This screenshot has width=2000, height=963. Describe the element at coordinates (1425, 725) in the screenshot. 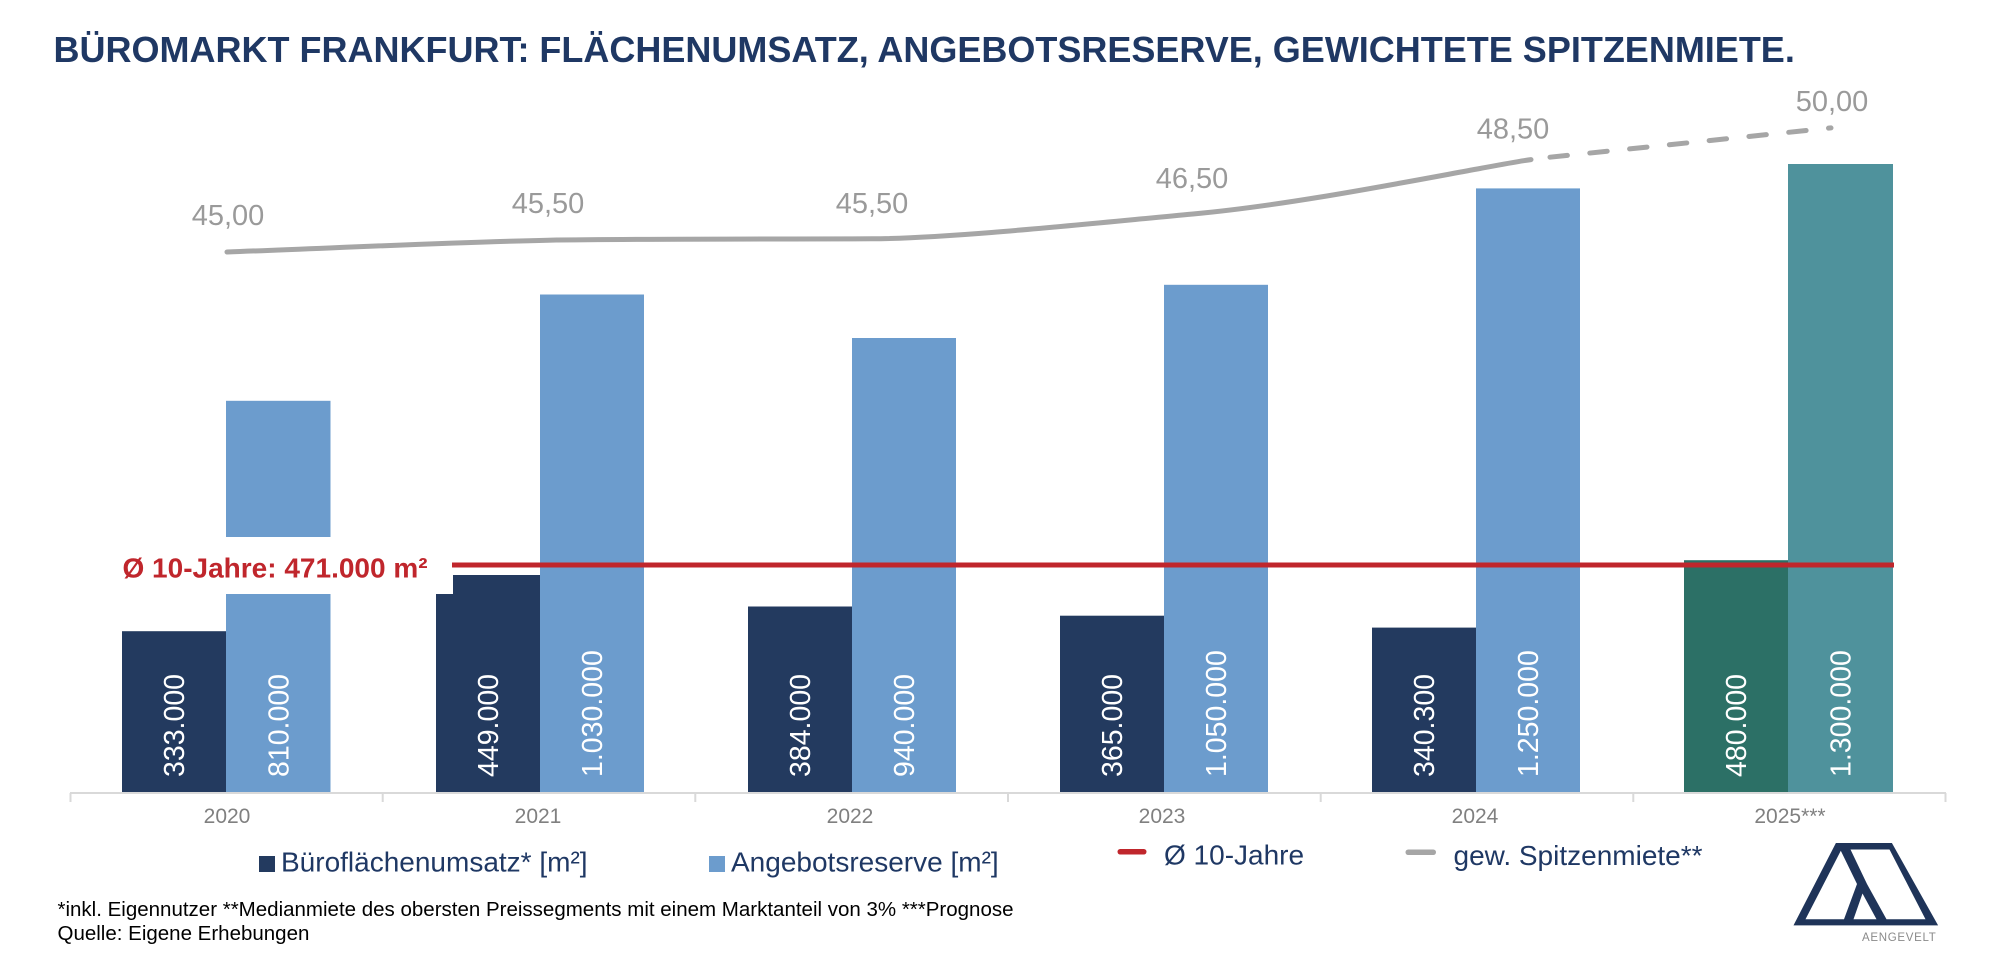

I see `svg-text: 340.300` at that location.